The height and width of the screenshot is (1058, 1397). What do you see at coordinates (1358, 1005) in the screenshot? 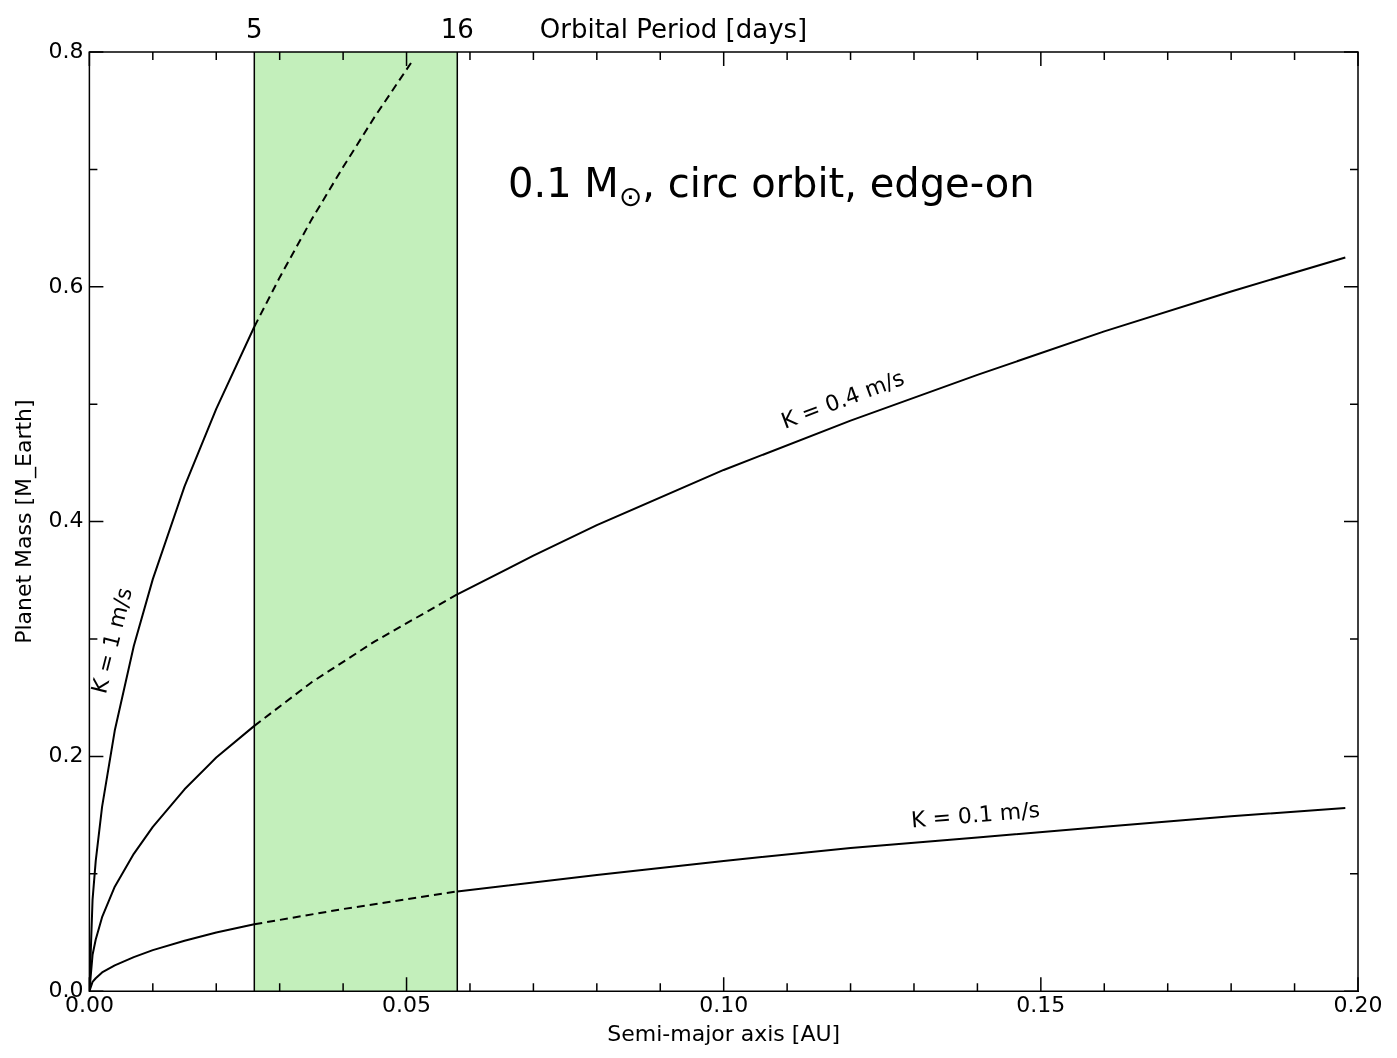
I see `x-tick-label: 0.20` at bounding box center [1358, 1005].